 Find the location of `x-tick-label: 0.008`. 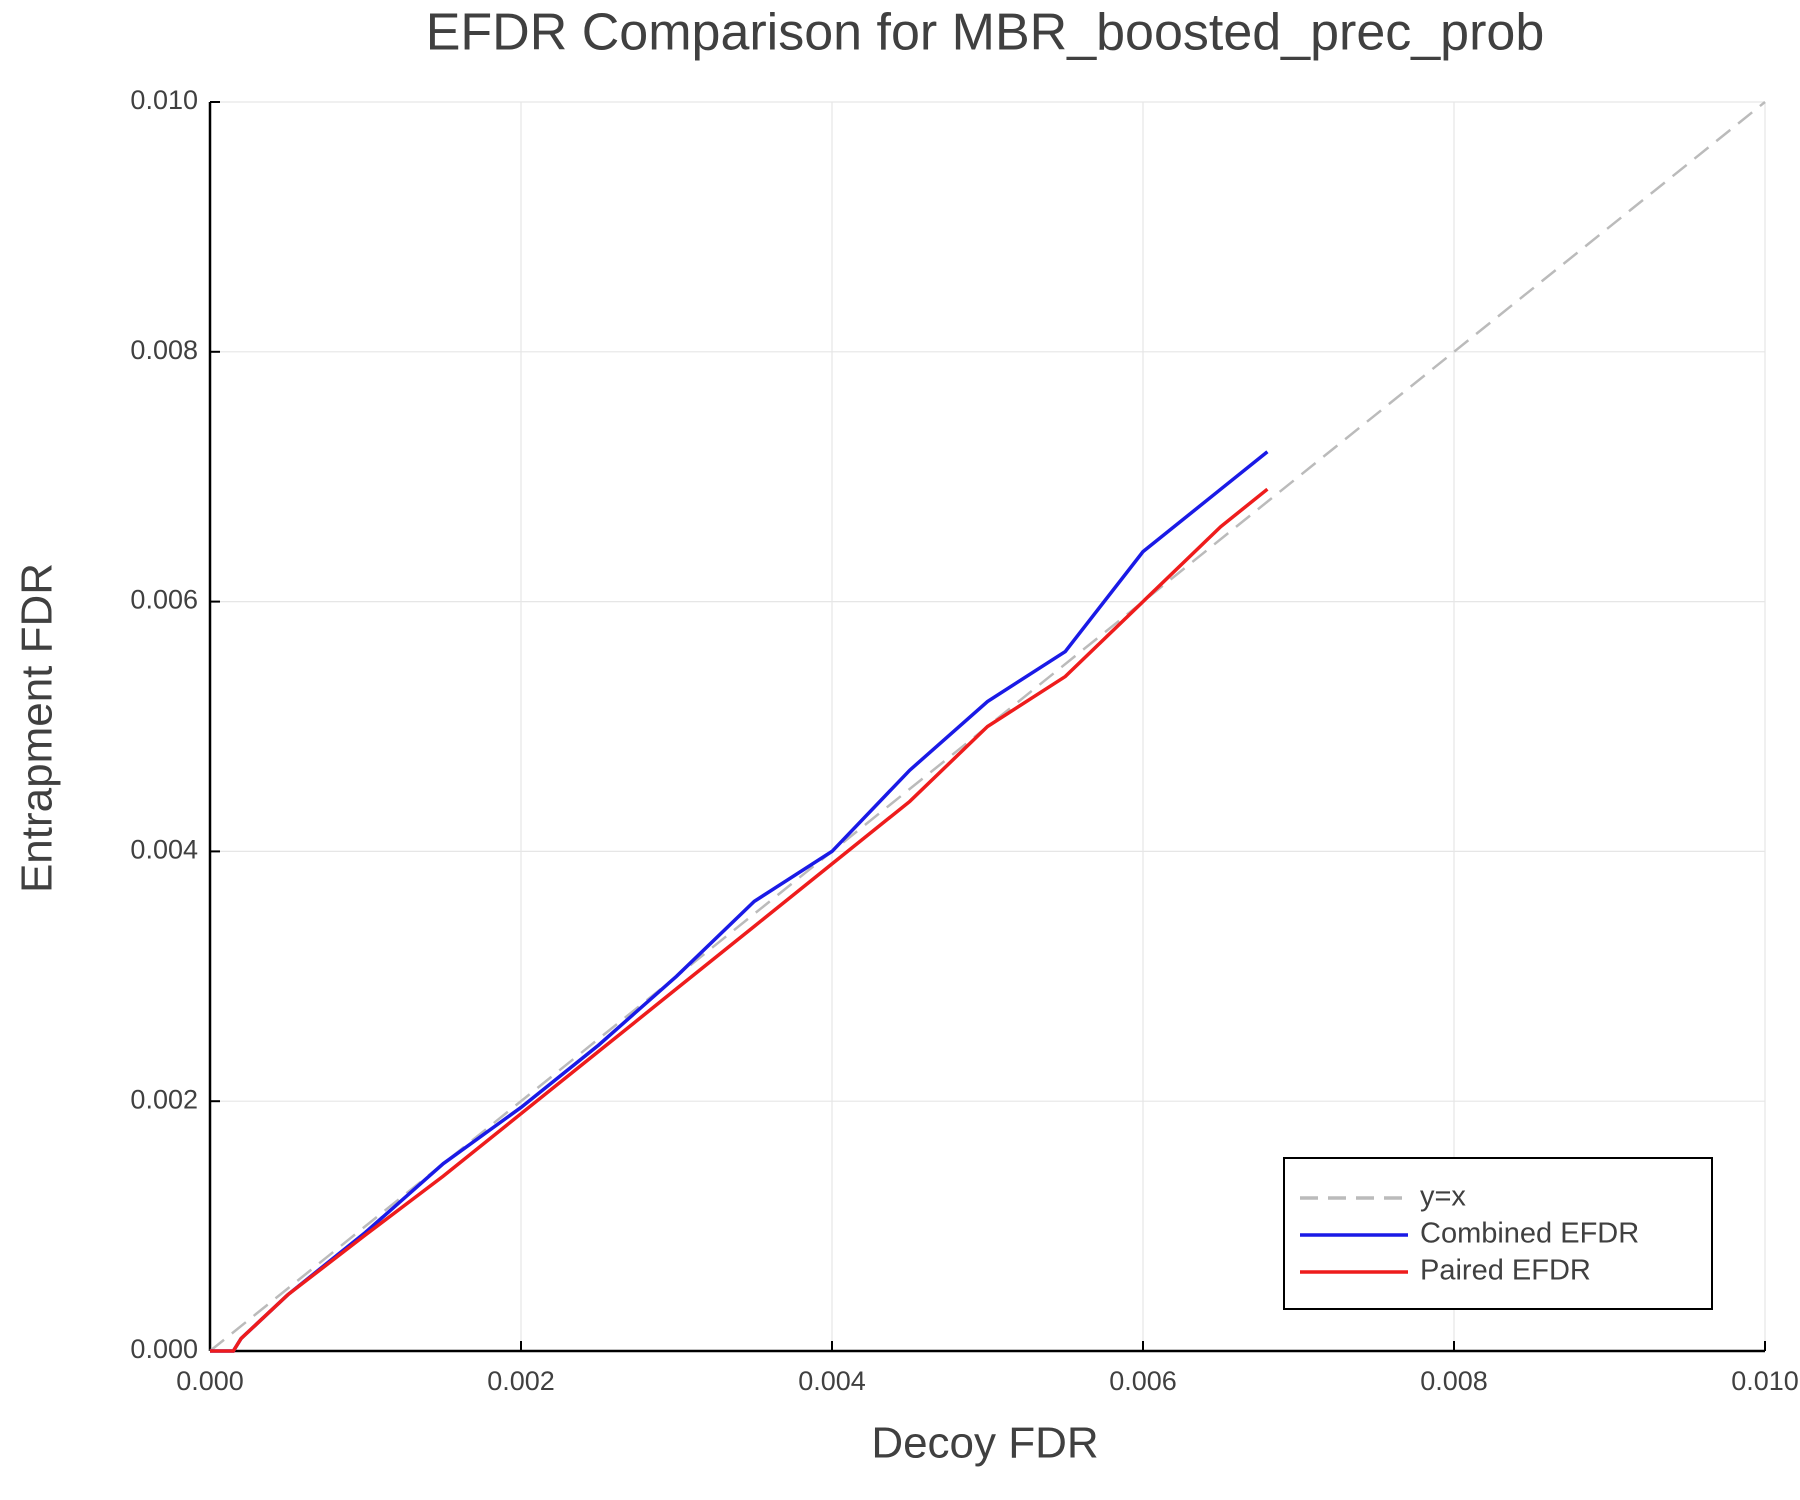

x-tick-label: 0.008 is located at coordinates (1454, 1381).